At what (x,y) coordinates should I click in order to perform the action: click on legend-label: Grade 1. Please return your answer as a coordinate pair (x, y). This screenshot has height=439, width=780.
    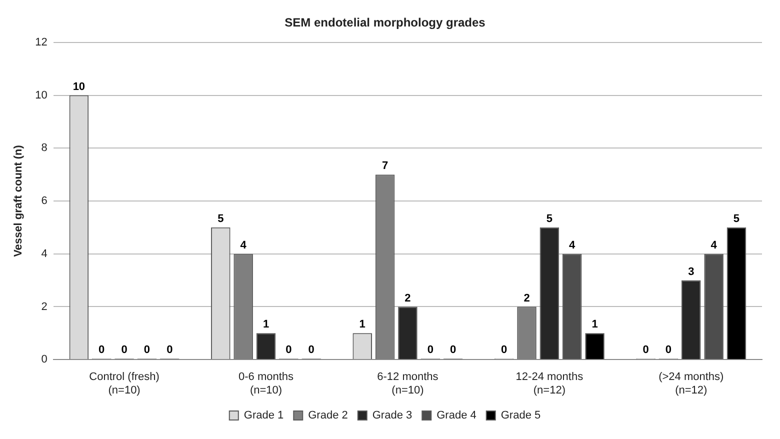
    Looking at the image, I should click on (264, 416).